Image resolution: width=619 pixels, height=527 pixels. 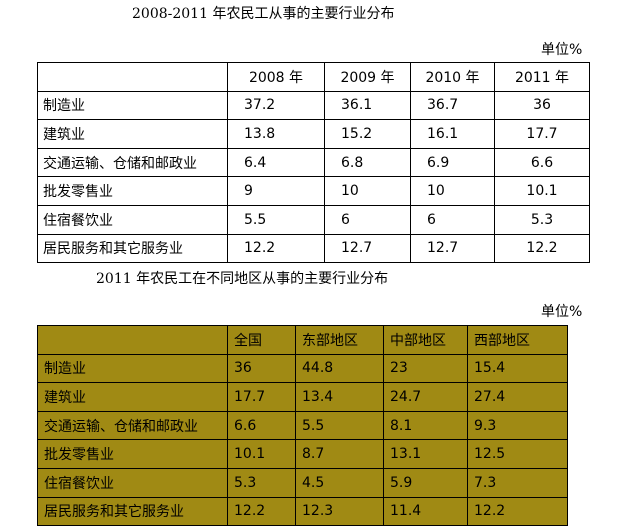 I want to click on table-row: 批发零售业 10.1 8.7 13.1 12.5, so click(x=302, y=454).